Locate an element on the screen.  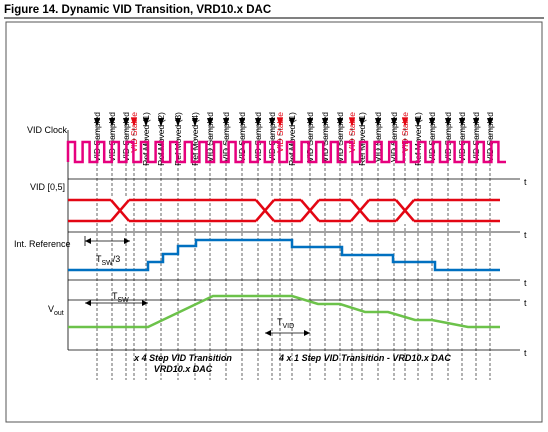
vid-label: VID [0,5] is located at coordinates (47, 187).